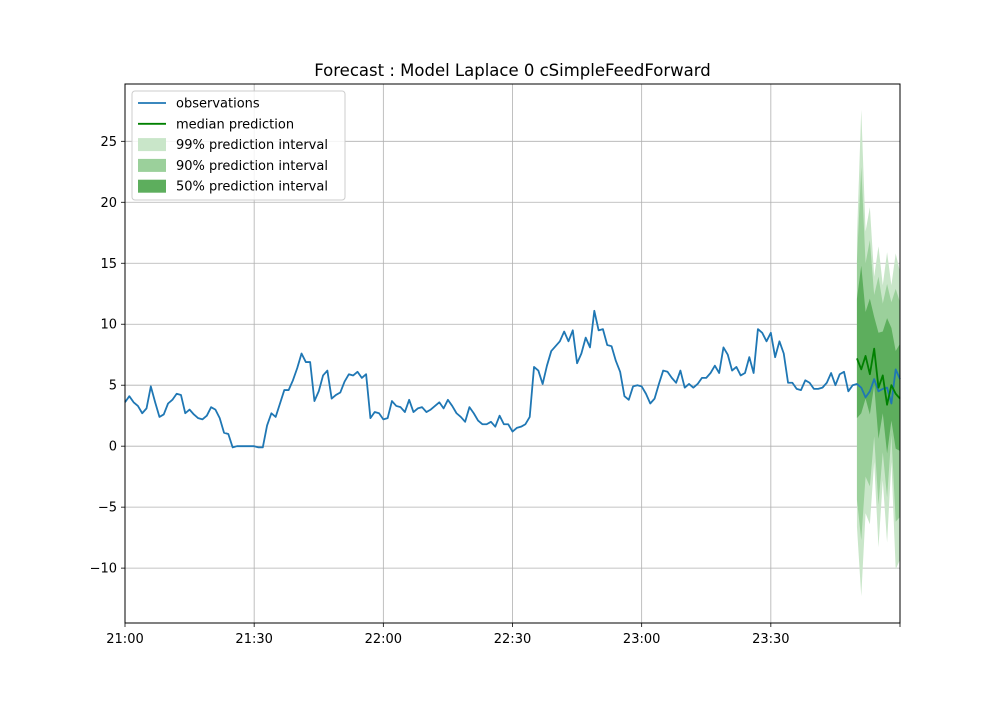  Describe the element at coordinates (252, 145) in the screenshot. I see `legend-label-interval_99: 99% prediction interval` at that location.